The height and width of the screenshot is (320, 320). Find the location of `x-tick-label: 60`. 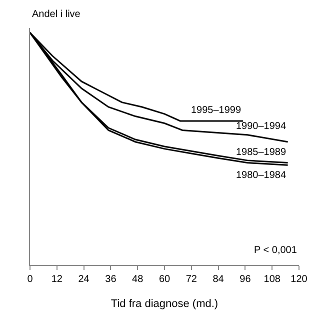

x-tick-label: 60 is located at coordinates (164, 279).